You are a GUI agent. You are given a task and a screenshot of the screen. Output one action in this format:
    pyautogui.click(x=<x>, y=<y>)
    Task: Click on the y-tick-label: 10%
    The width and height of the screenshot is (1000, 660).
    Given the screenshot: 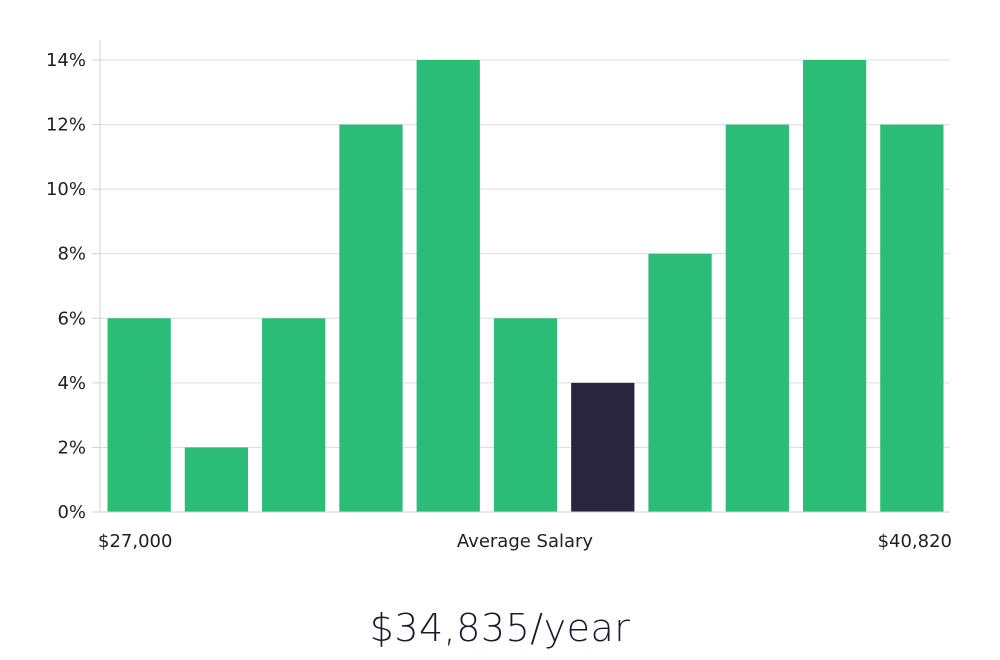 What is the action you would take?
    pyautogui.click(x=66, y=189)
    